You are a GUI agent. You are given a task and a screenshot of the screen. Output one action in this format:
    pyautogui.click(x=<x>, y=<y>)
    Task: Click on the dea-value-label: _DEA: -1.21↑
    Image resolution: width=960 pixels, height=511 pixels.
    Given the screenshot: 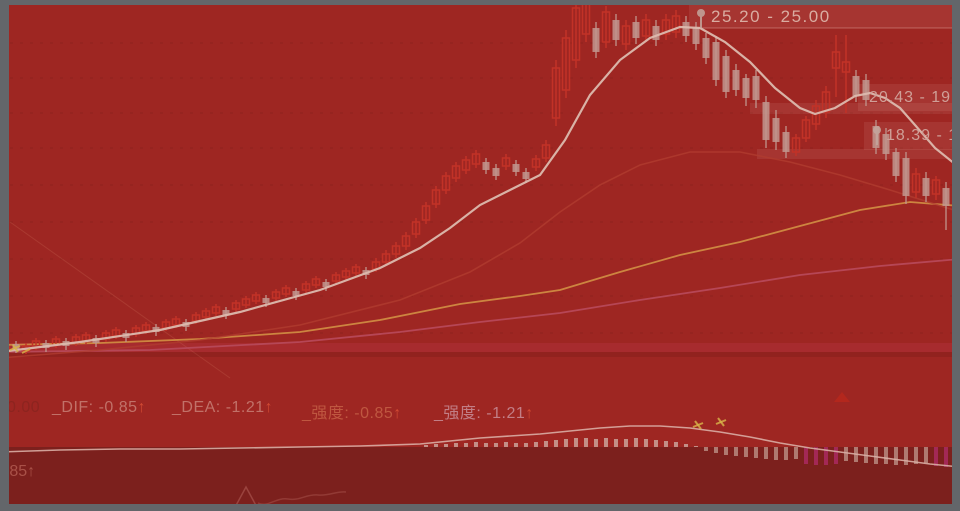 What is the action you would take?
    pyautogui.click(x=223, y=407)
    